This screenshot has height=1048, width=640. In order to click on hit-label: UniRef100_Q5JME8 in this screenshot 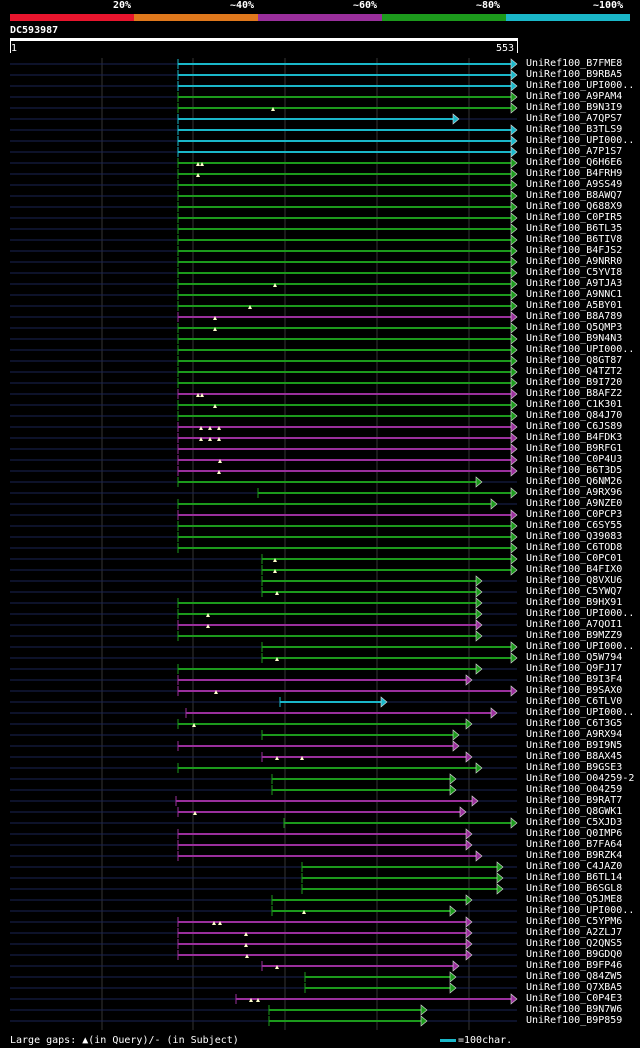, I will do `click(574, 899)`.